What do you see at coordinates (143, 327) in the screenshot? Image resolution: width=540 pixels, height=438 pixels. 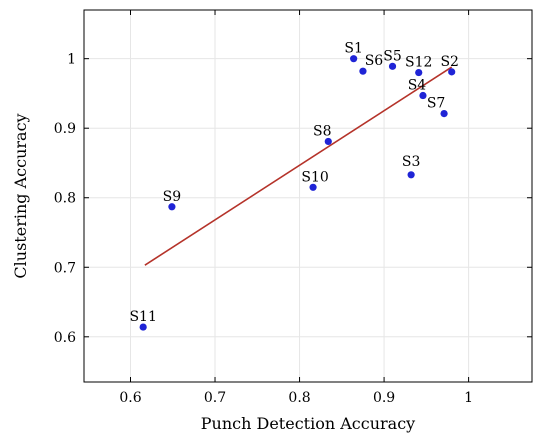 I see `data-point-s11` at bounding box center [143, 327].